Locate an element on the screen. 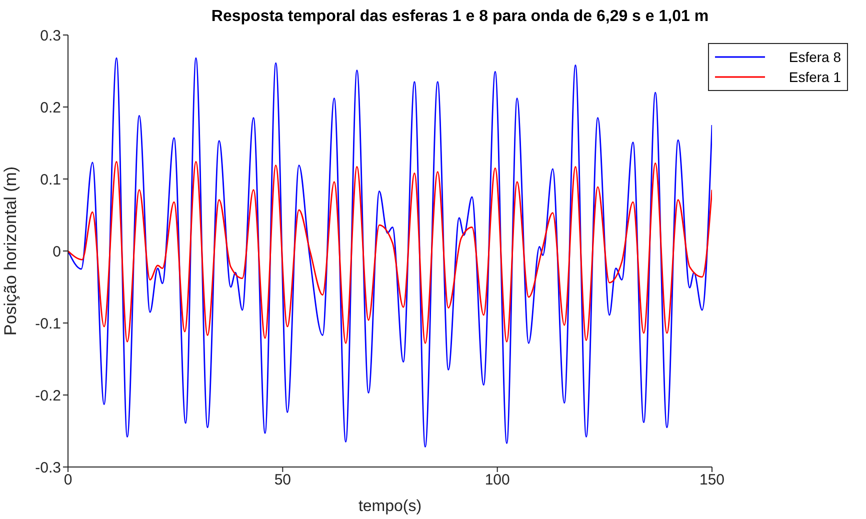 Image resolution: width=866 pixels, height=519 pixels. y-tick-label: -0.2 is located at coordinates (48, 395).